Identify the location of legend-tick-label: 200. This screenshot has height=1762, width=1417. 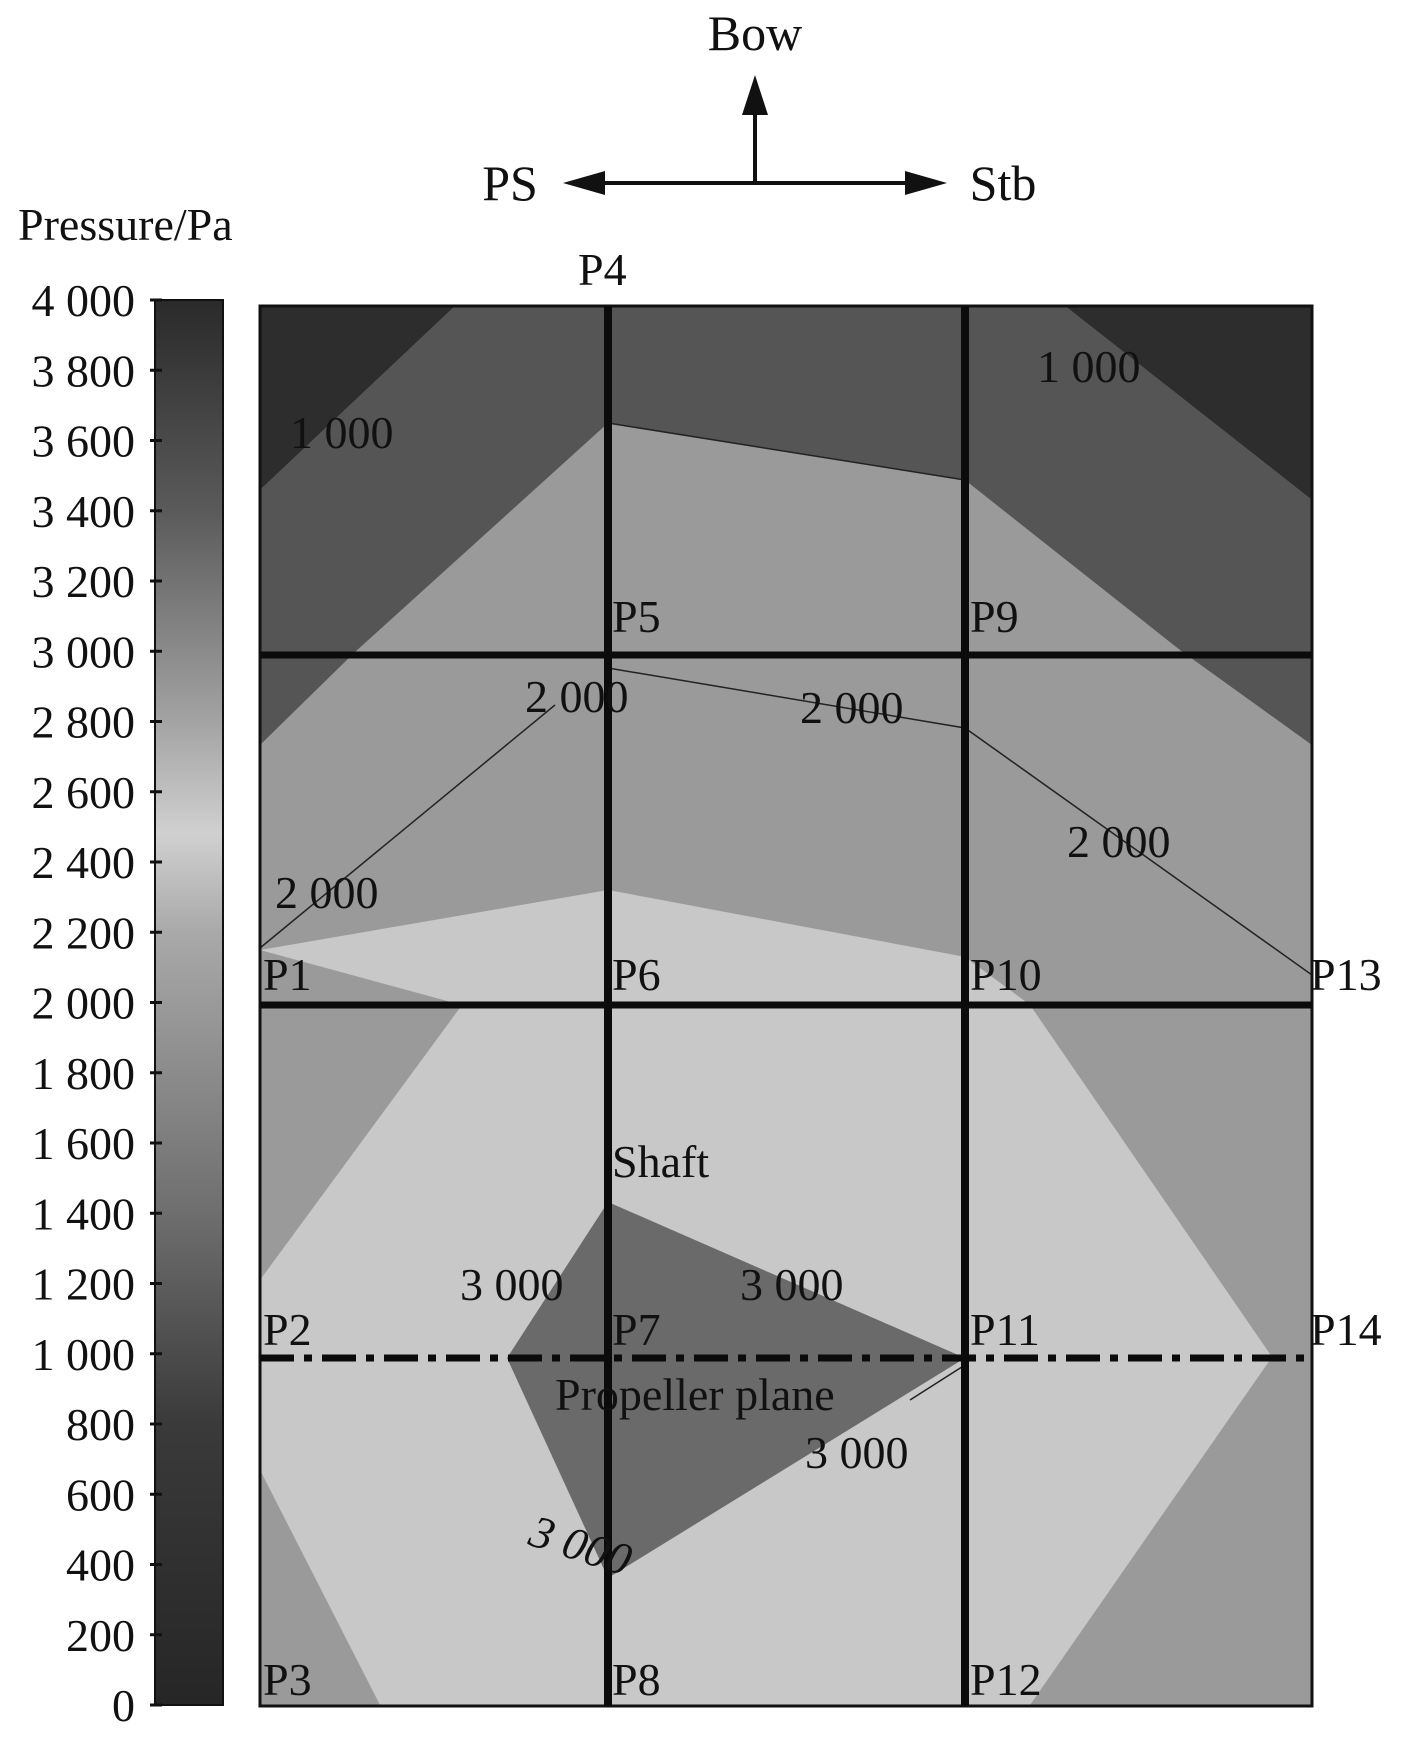
(100, 1635).